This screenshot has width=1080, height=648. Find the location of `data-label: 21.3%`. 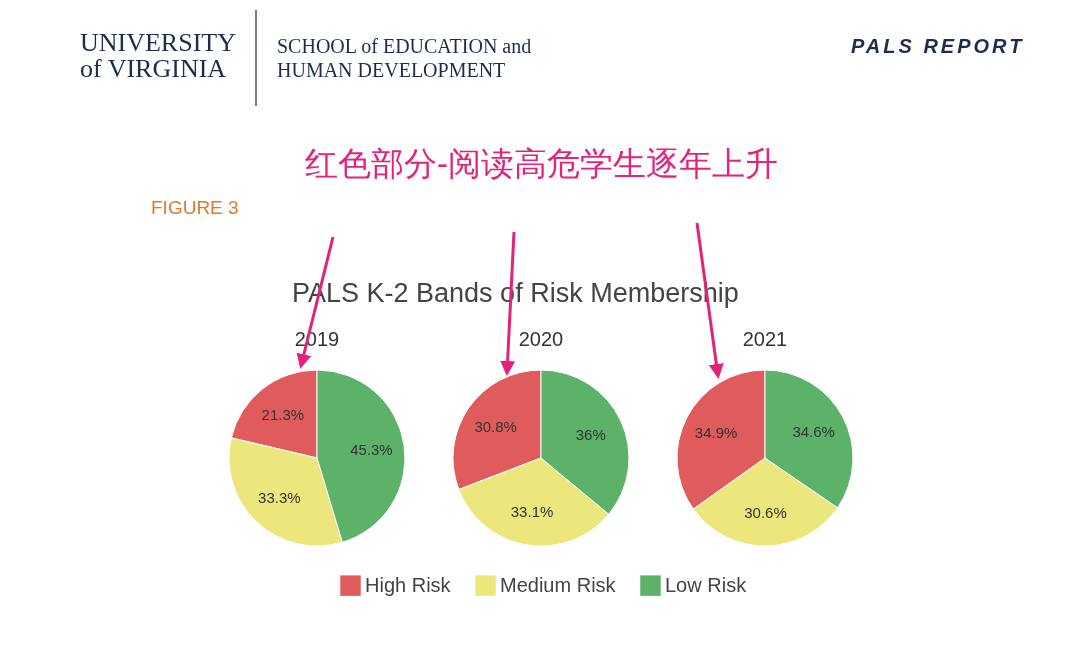

data-label: 21.3% is located at coordinates (283, 414).